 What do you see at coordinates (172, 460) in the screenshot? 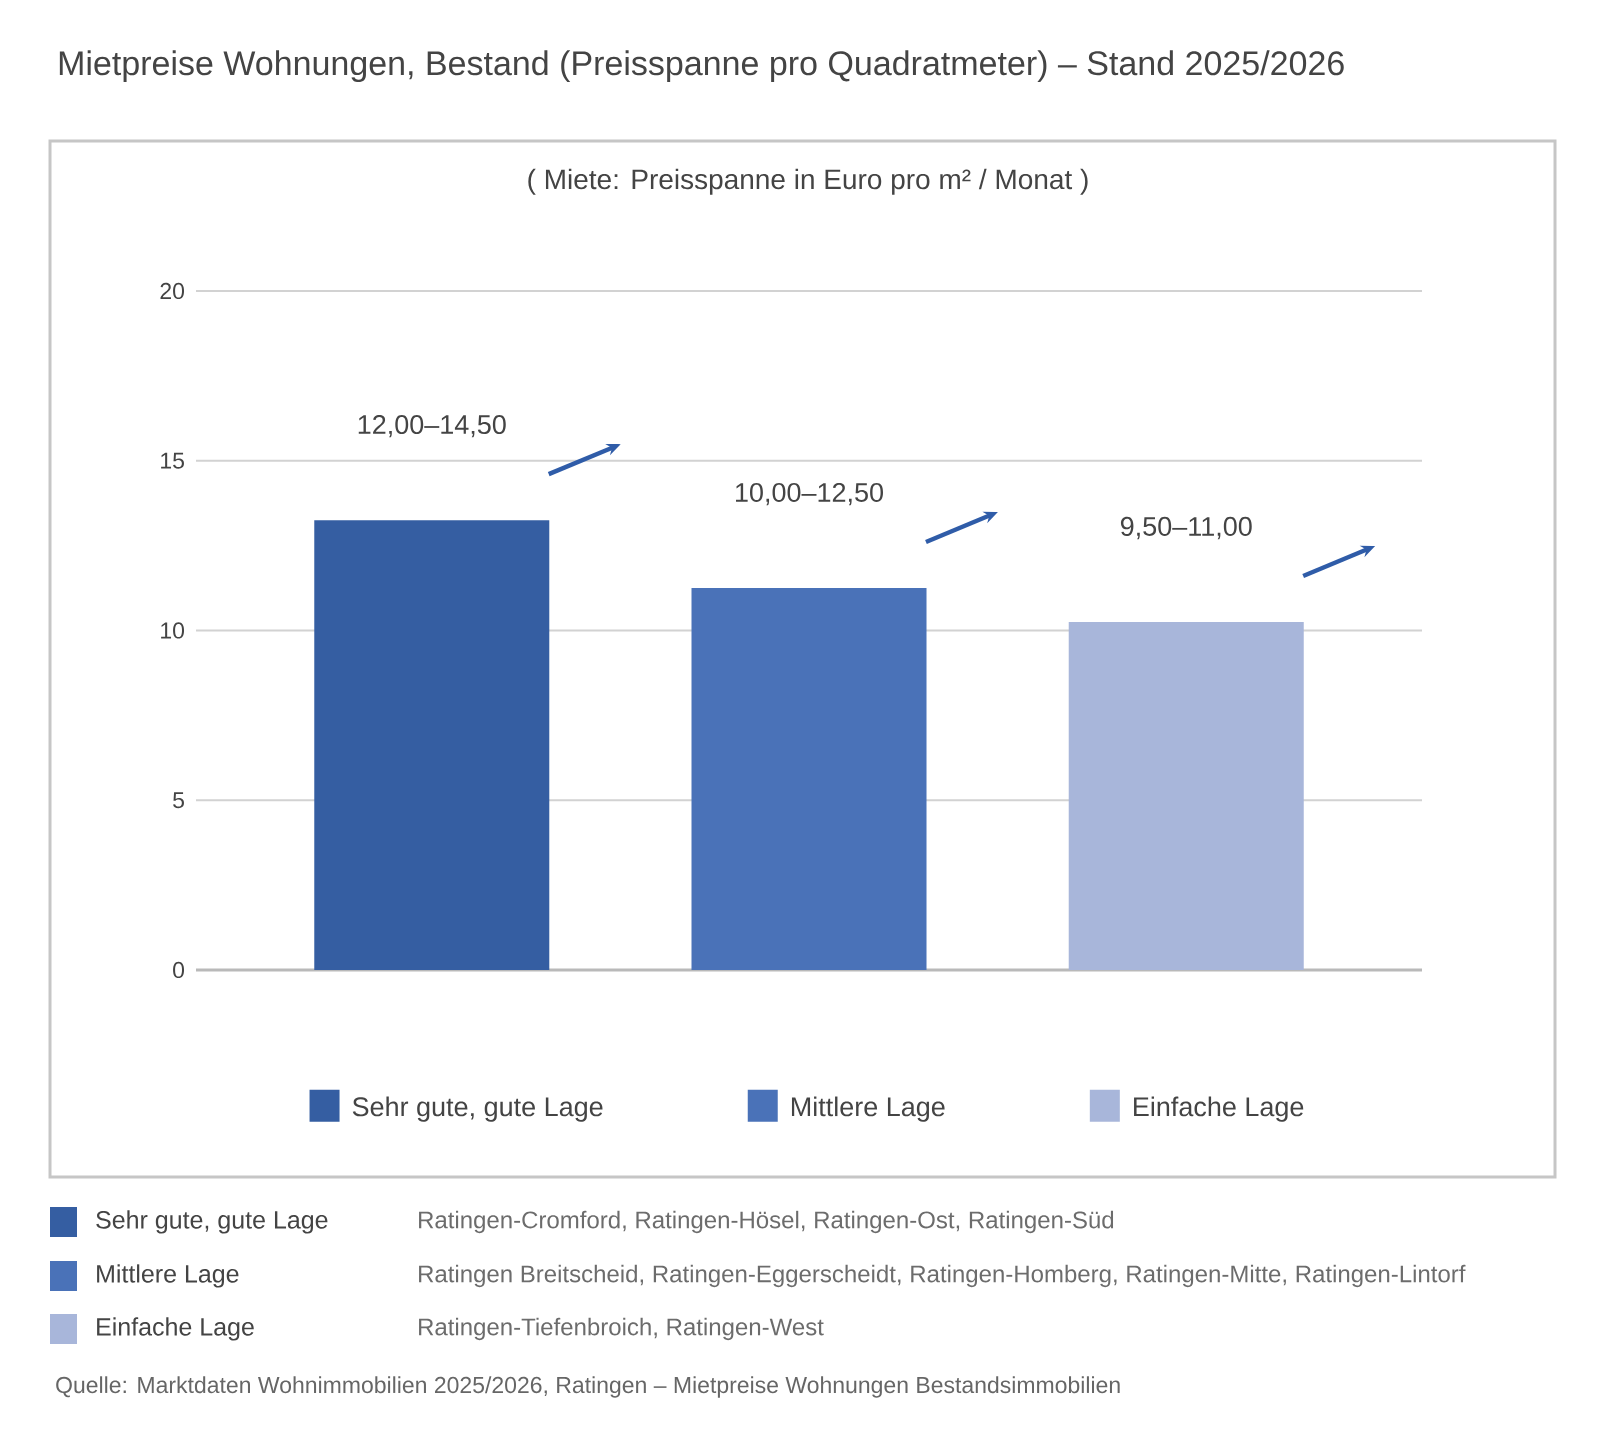
I see `y-tick-label: 15` at bounding box center [172, 460].